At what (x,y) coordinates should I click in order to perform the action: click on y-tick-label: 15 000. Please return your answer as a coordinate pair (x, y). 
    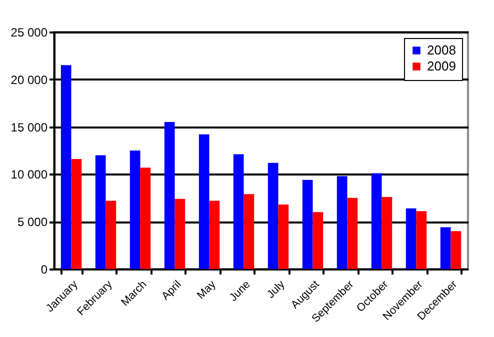
    Looking at the image, I should click on (29, 127).